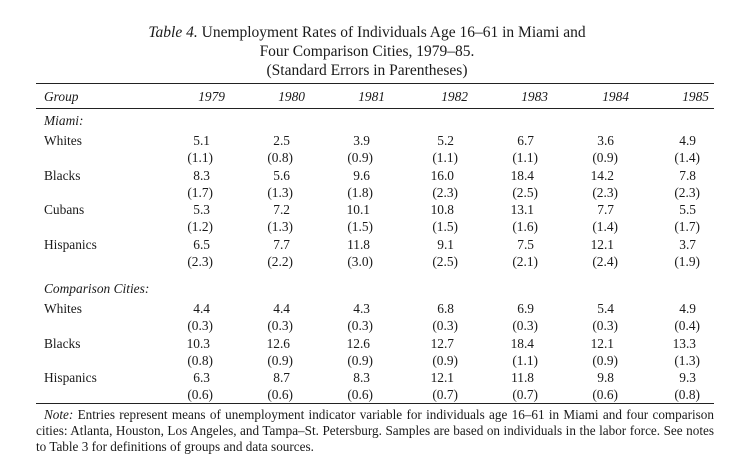  I want to click on rate-value: 4.9, so click(687, 308).